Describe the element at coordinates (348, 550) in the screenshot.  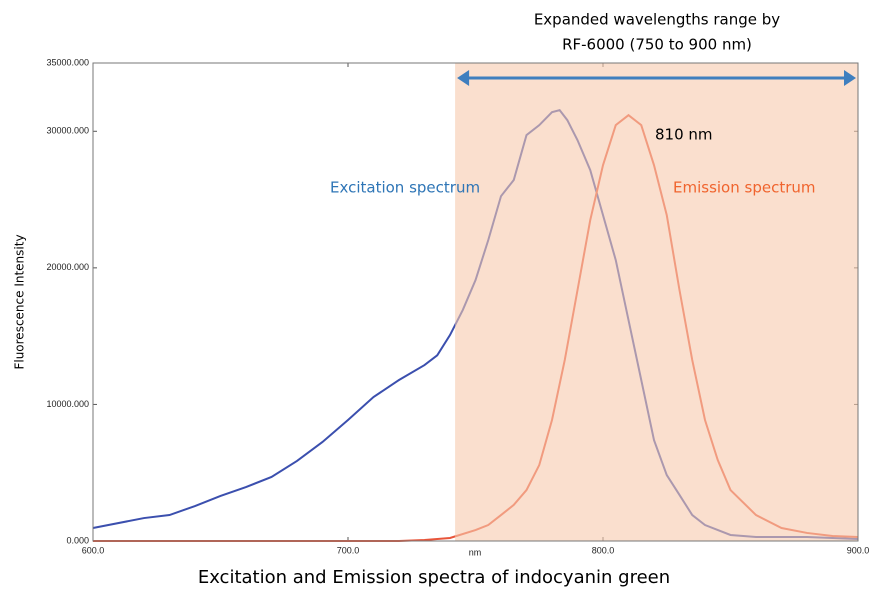
I see `x-tick-label: 700.0` at that location.